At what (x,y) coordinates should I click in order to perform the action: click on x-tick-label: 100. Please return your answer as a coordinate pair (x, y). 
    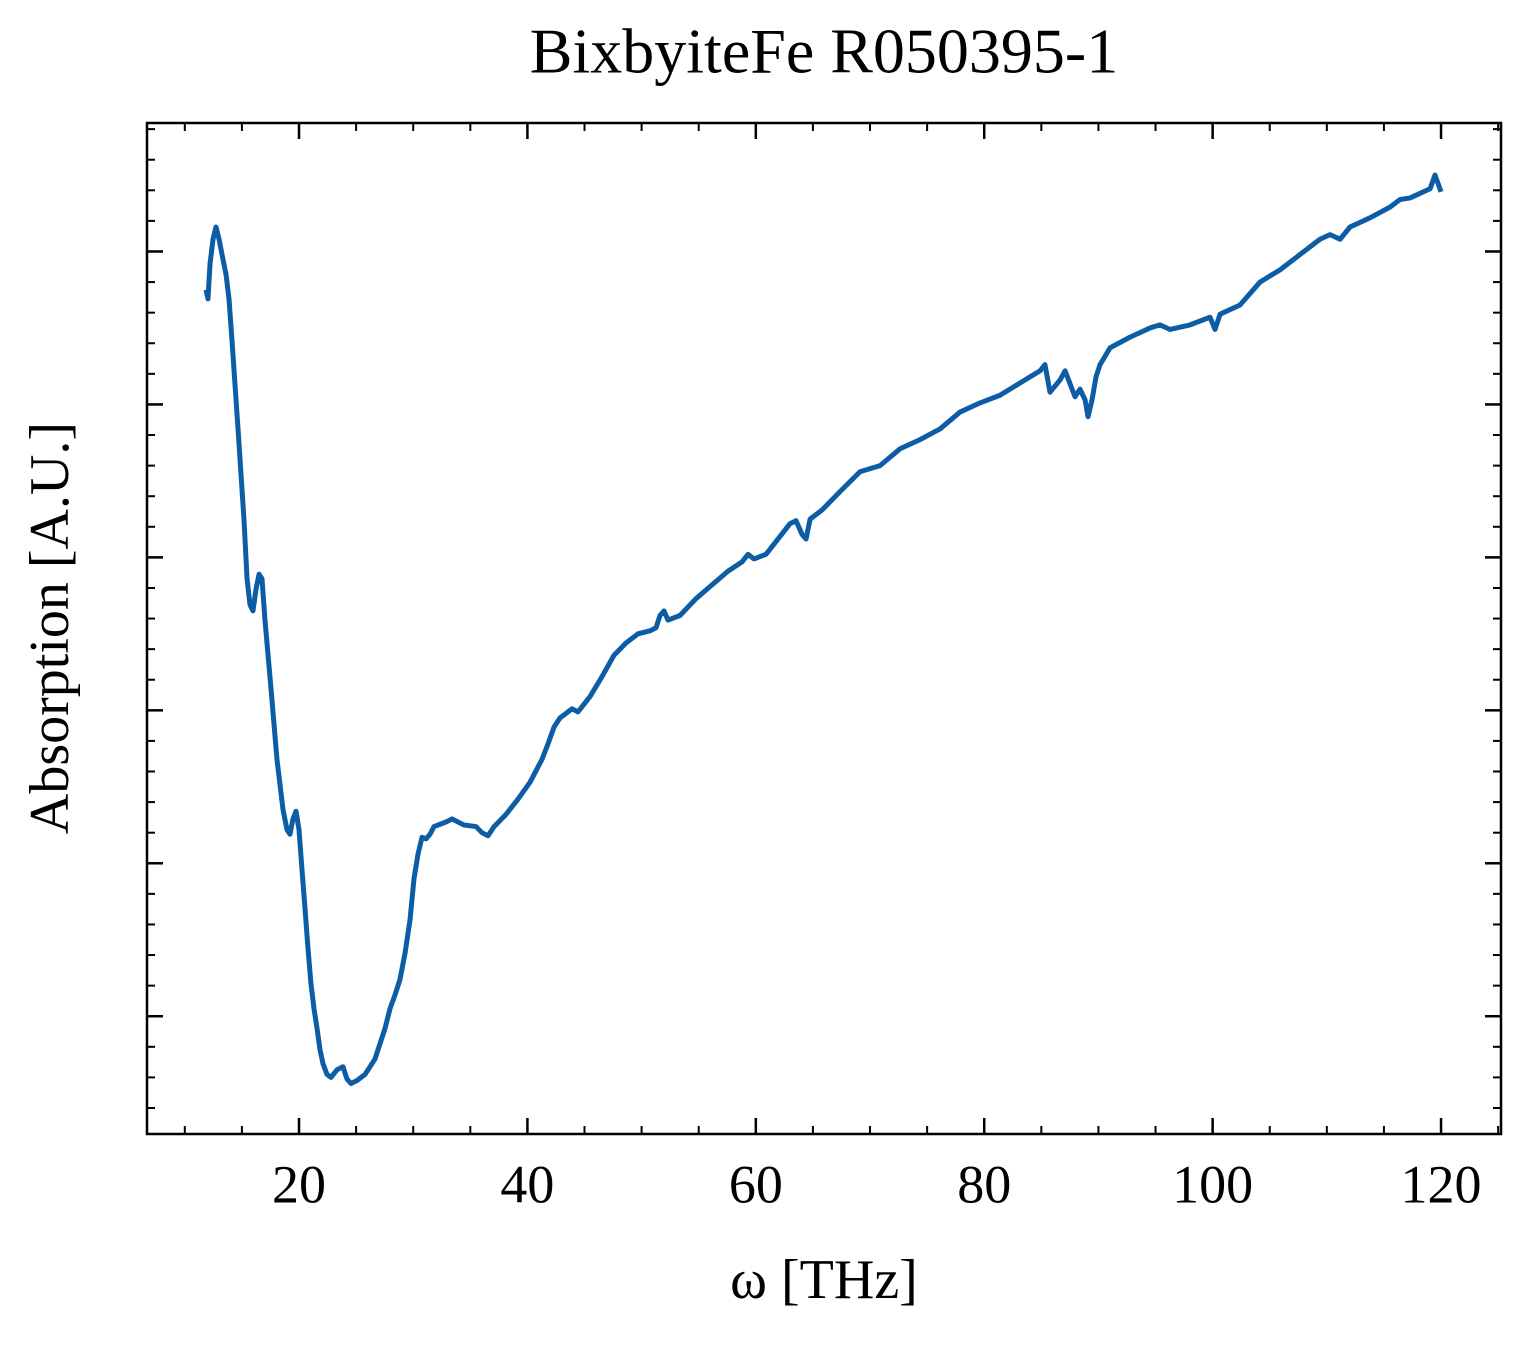
    Looking at the image, I should click on (1212, 1184).